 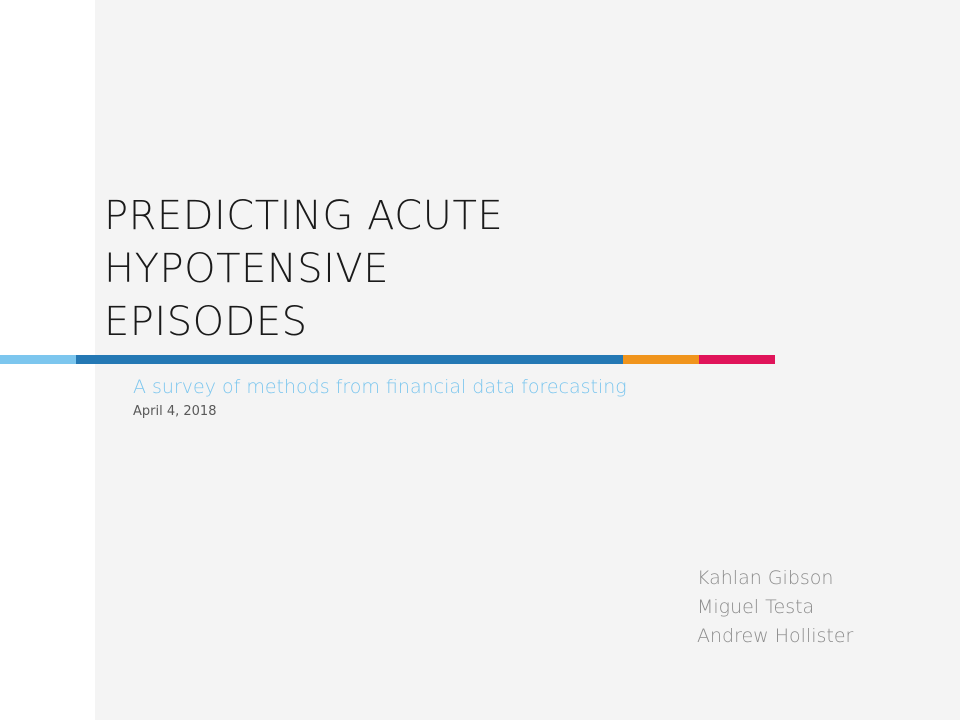 I want to click on accent-stripe-blue, so click(x=349, y=359).